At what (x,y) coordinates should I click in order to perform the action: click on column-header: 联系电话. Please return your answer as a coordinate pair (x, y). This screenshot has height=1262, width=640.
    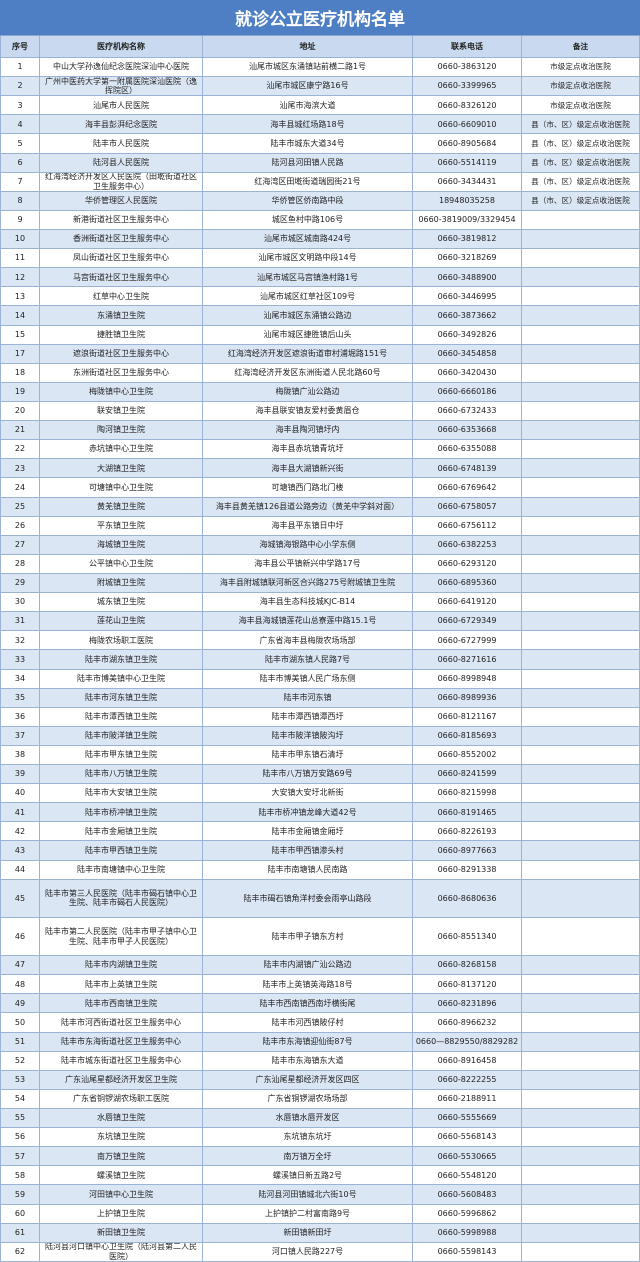
    Looking at the image, I should click on (467, 46).